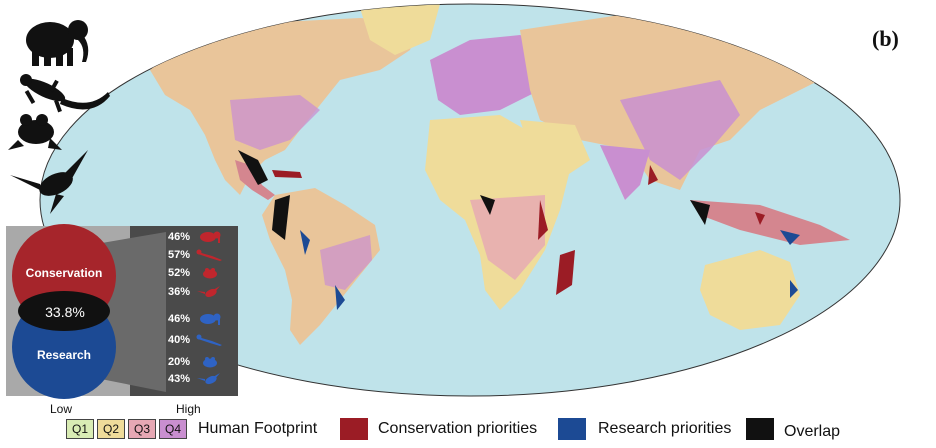 The image size is (936, 448). I want to click on research-label: Research, so click(64, 355).